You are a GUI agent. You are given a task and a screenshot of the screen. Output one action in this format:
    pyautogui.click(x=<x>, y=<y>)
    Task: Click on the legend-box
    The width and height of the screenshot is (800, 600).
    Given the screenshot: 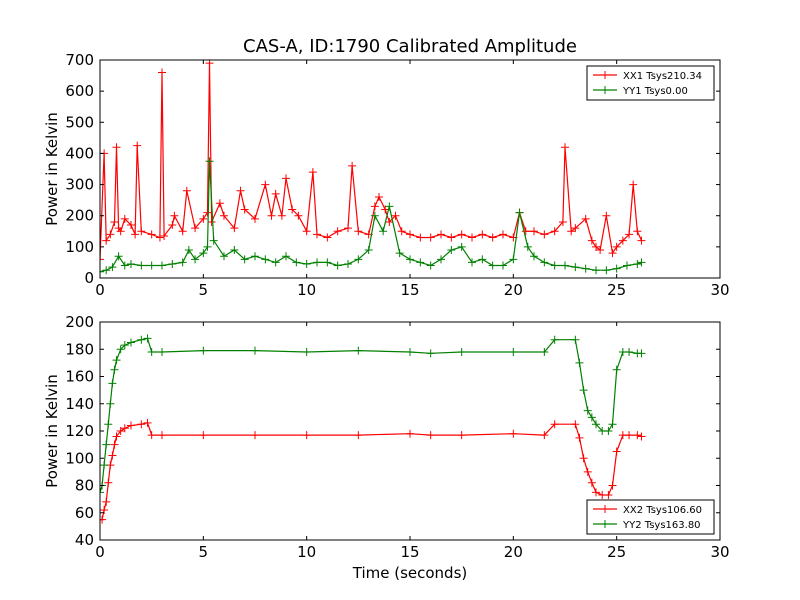 What is the action you would take?
    pyautogui.click(x=650, y=83)
    